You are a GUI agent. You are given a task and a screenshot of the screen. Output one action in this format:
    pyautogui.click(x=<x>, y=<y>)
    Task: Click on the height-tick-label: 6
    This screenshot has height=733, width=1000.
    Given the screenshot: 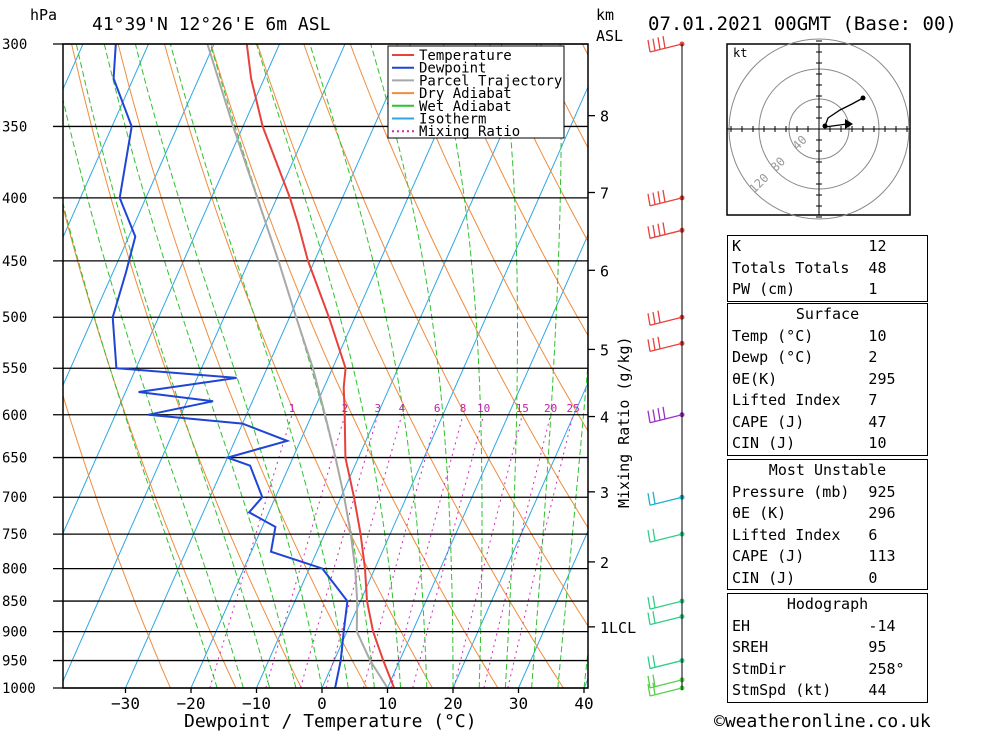 What is the action you would take?
    pyautogui.click(x=604, y=271)
    